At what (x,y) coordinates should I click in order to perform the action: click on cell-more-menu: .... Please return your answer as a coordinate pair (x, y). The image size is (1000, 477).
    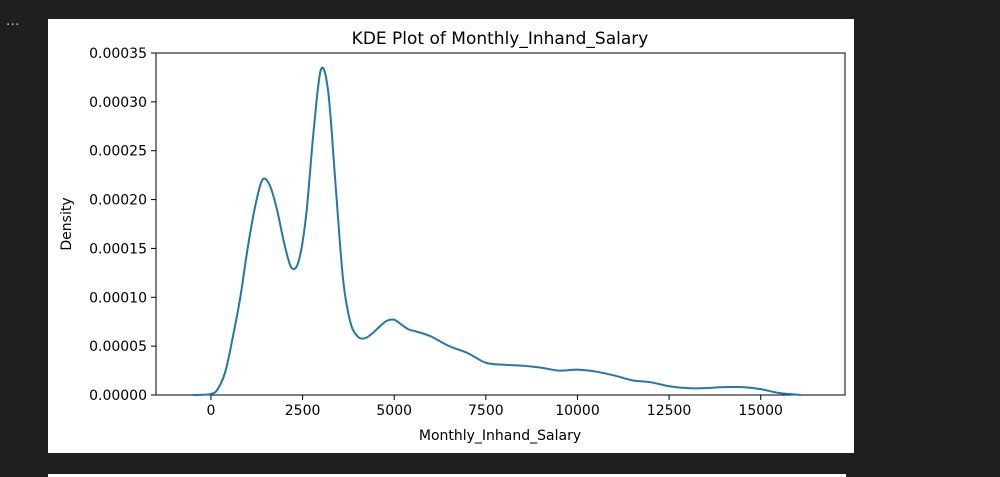
    Looking at the image, I should click on (13, 21).